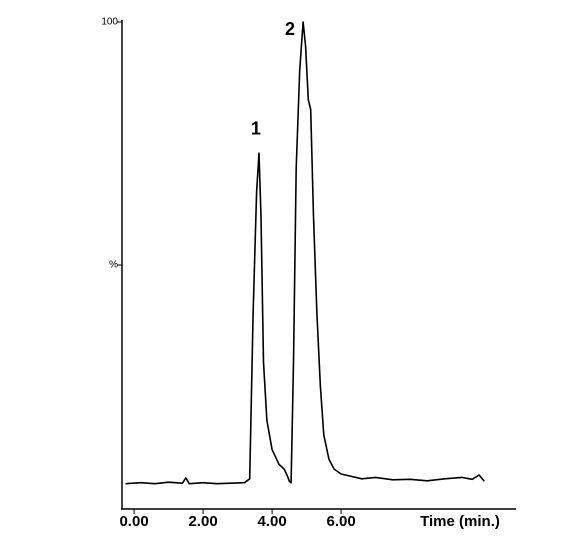 The height and width of the screenshot is (555, 583). Describe the element at coordinates (133, 521) in the screenshot. I see `x-tick-label: 0.00` at that location.